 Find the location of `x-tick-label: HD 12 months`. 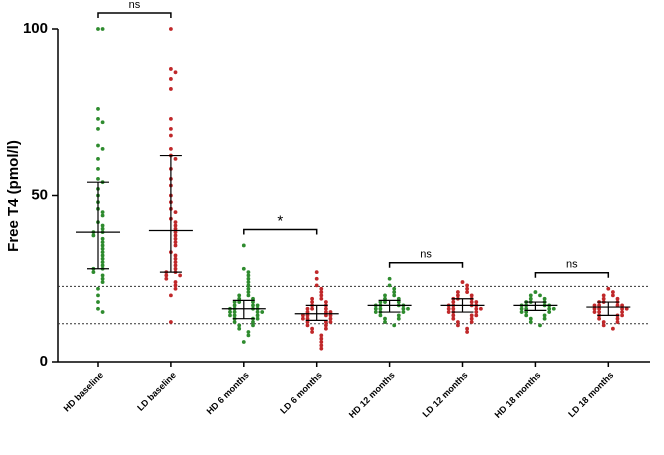

x-tick-label: HD 12 months is located at coordinates (372, 395).